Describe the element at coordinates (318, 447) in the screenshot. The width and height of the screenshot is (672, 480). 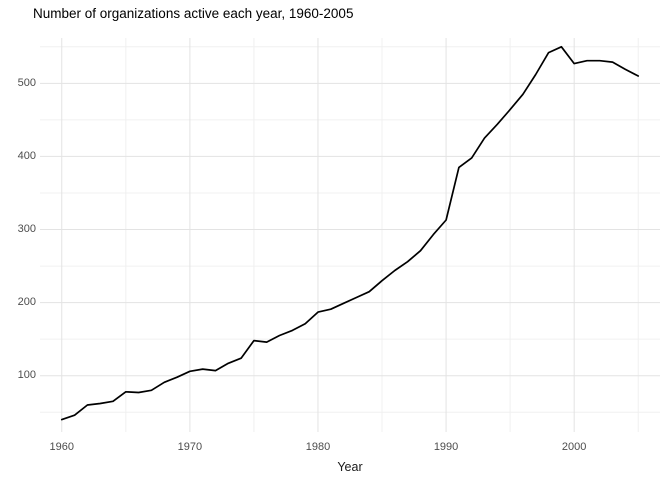
I see `x-tick-label: 1980` at that location.